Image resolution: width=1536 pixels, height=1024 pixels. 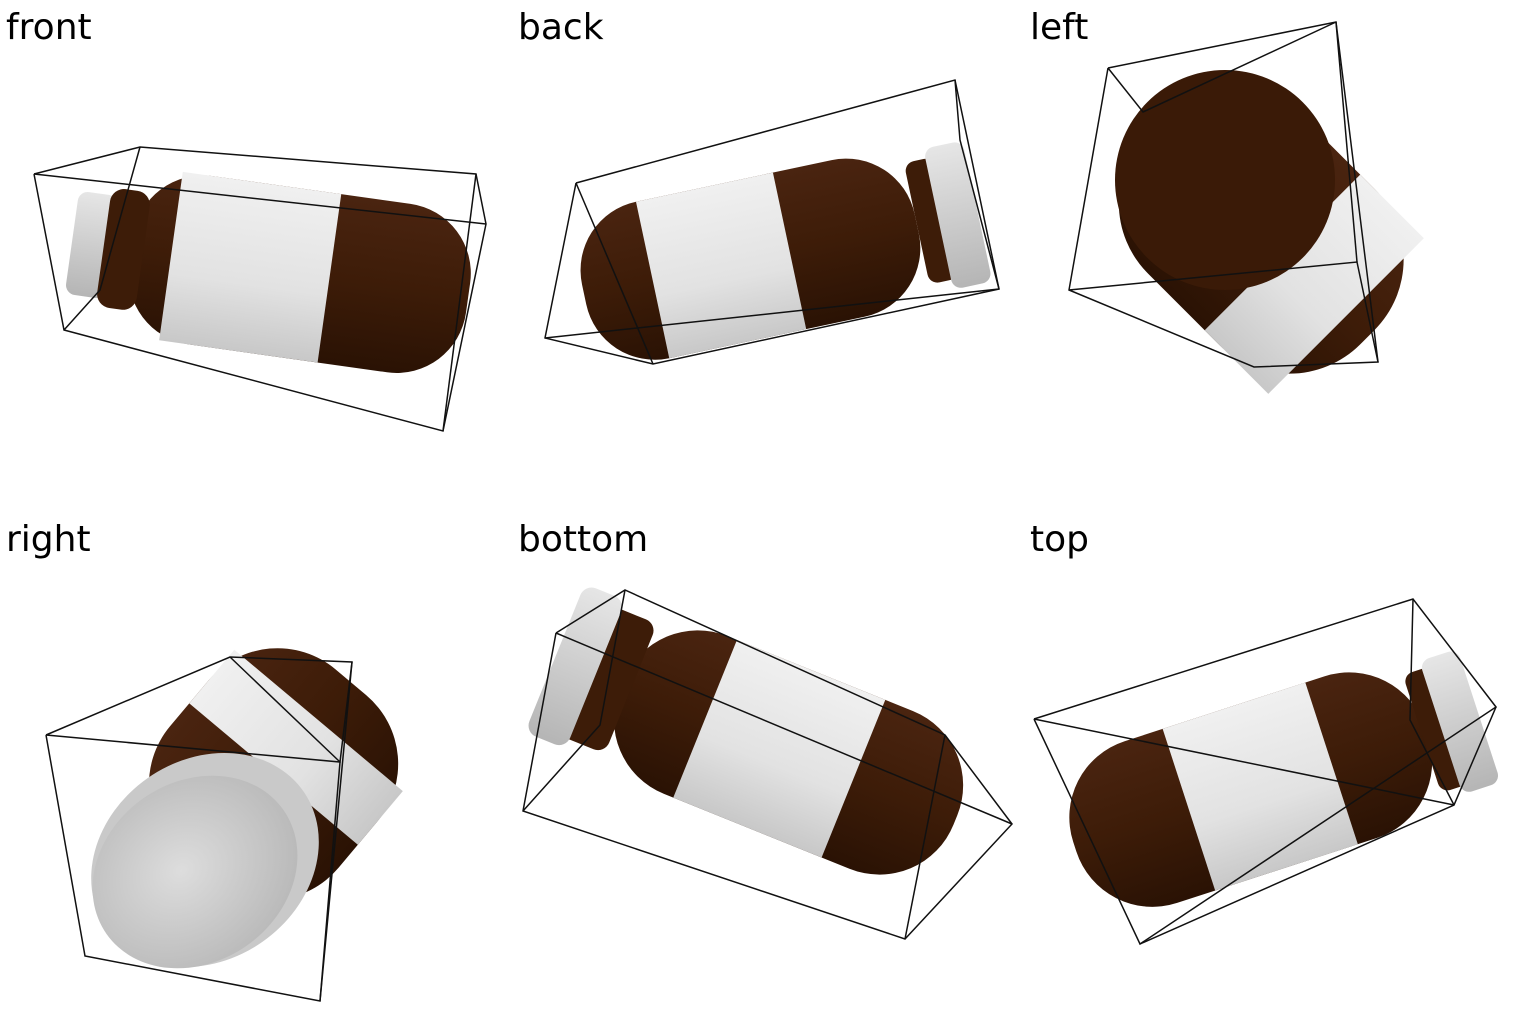 I want to click on label-bottom: bottom, so click(x=583, y=539).